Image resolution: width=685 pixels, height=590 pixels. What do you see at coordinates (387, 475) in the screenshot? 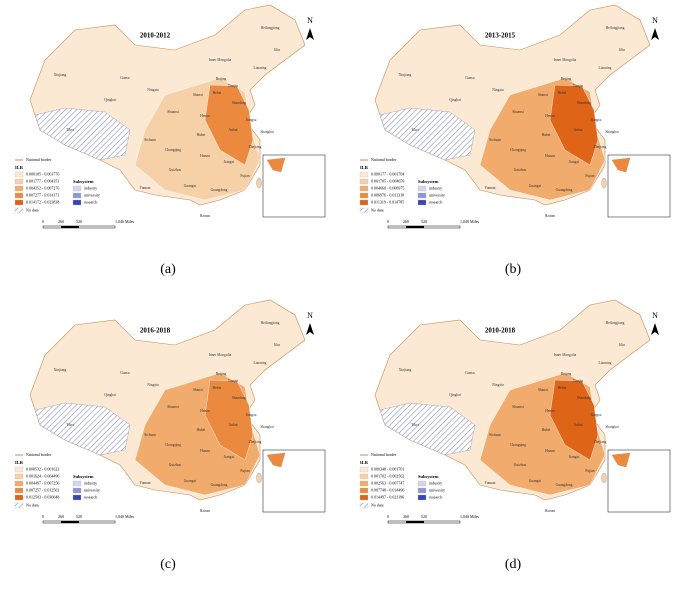
I see `legend-text: 0.001702 - 0.002562` at bounding box center [387, 475].